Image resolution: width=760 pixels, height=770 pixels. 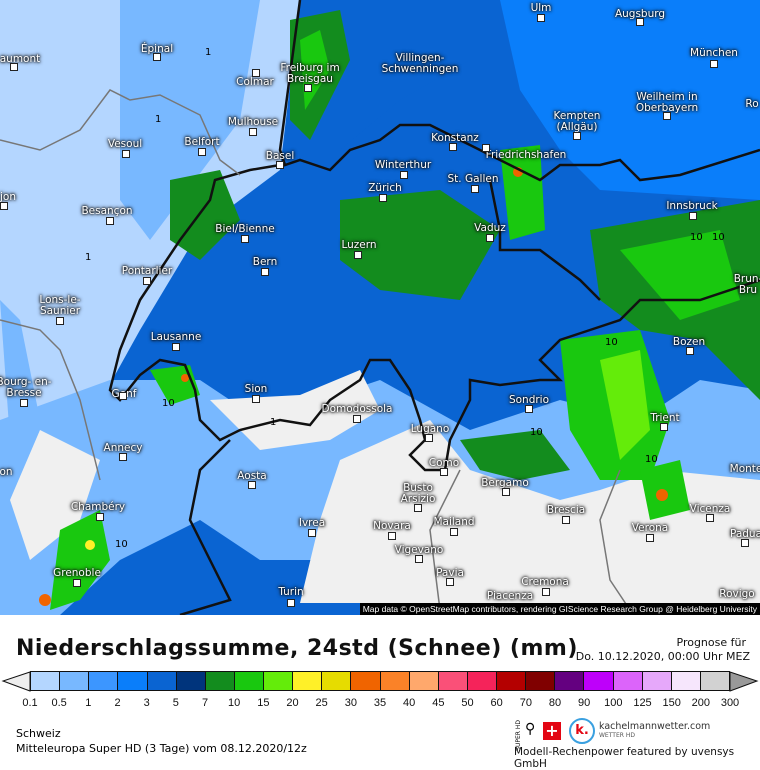 I want to click on colorbar-arrows, so click(x=380, y=681).